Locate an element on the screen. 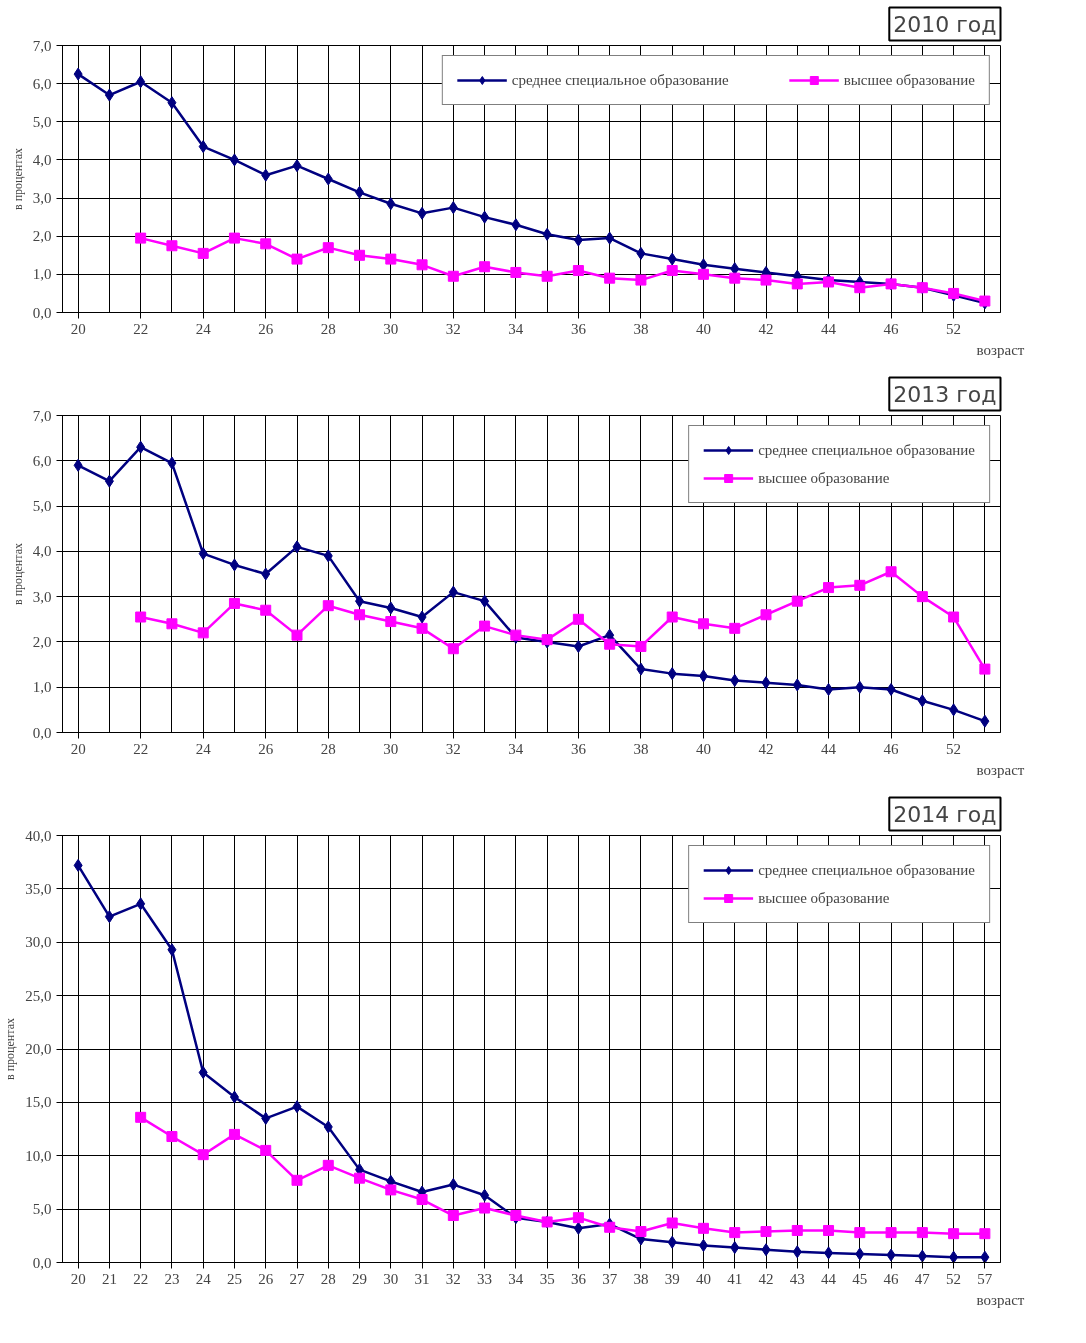 This screenshot has width=1086, height=1343. x-tick-label: 57 is located at coordinates (985, 1278).